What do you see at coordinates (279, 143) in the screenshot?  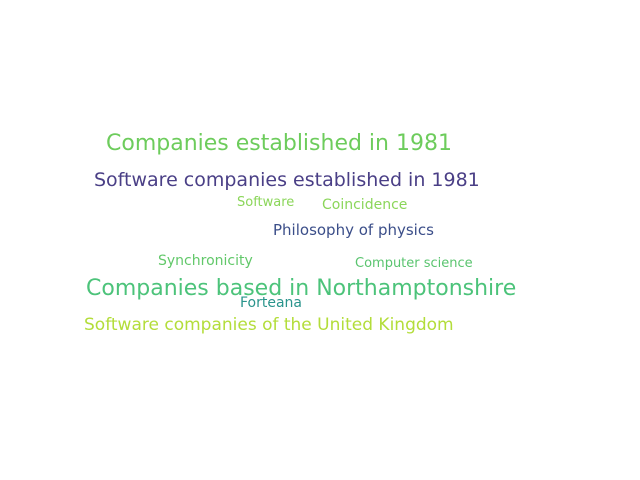 I see `word-companies-established-1981: Companies established in 1981` at bounding box center [279, 143].